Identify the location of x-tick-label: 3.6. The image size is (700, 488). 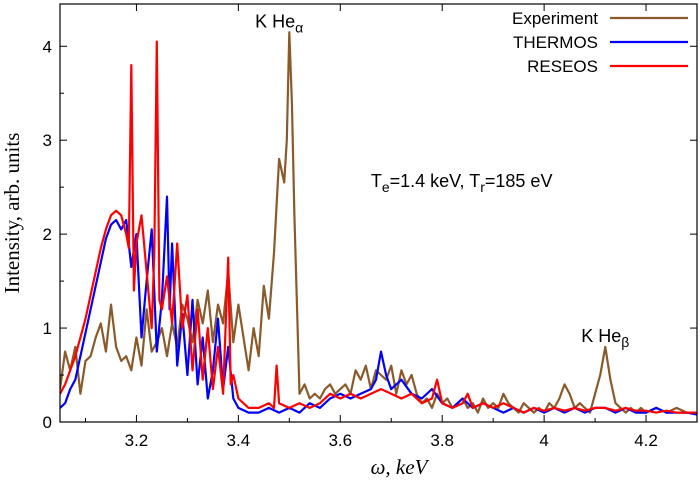
(340, 440).